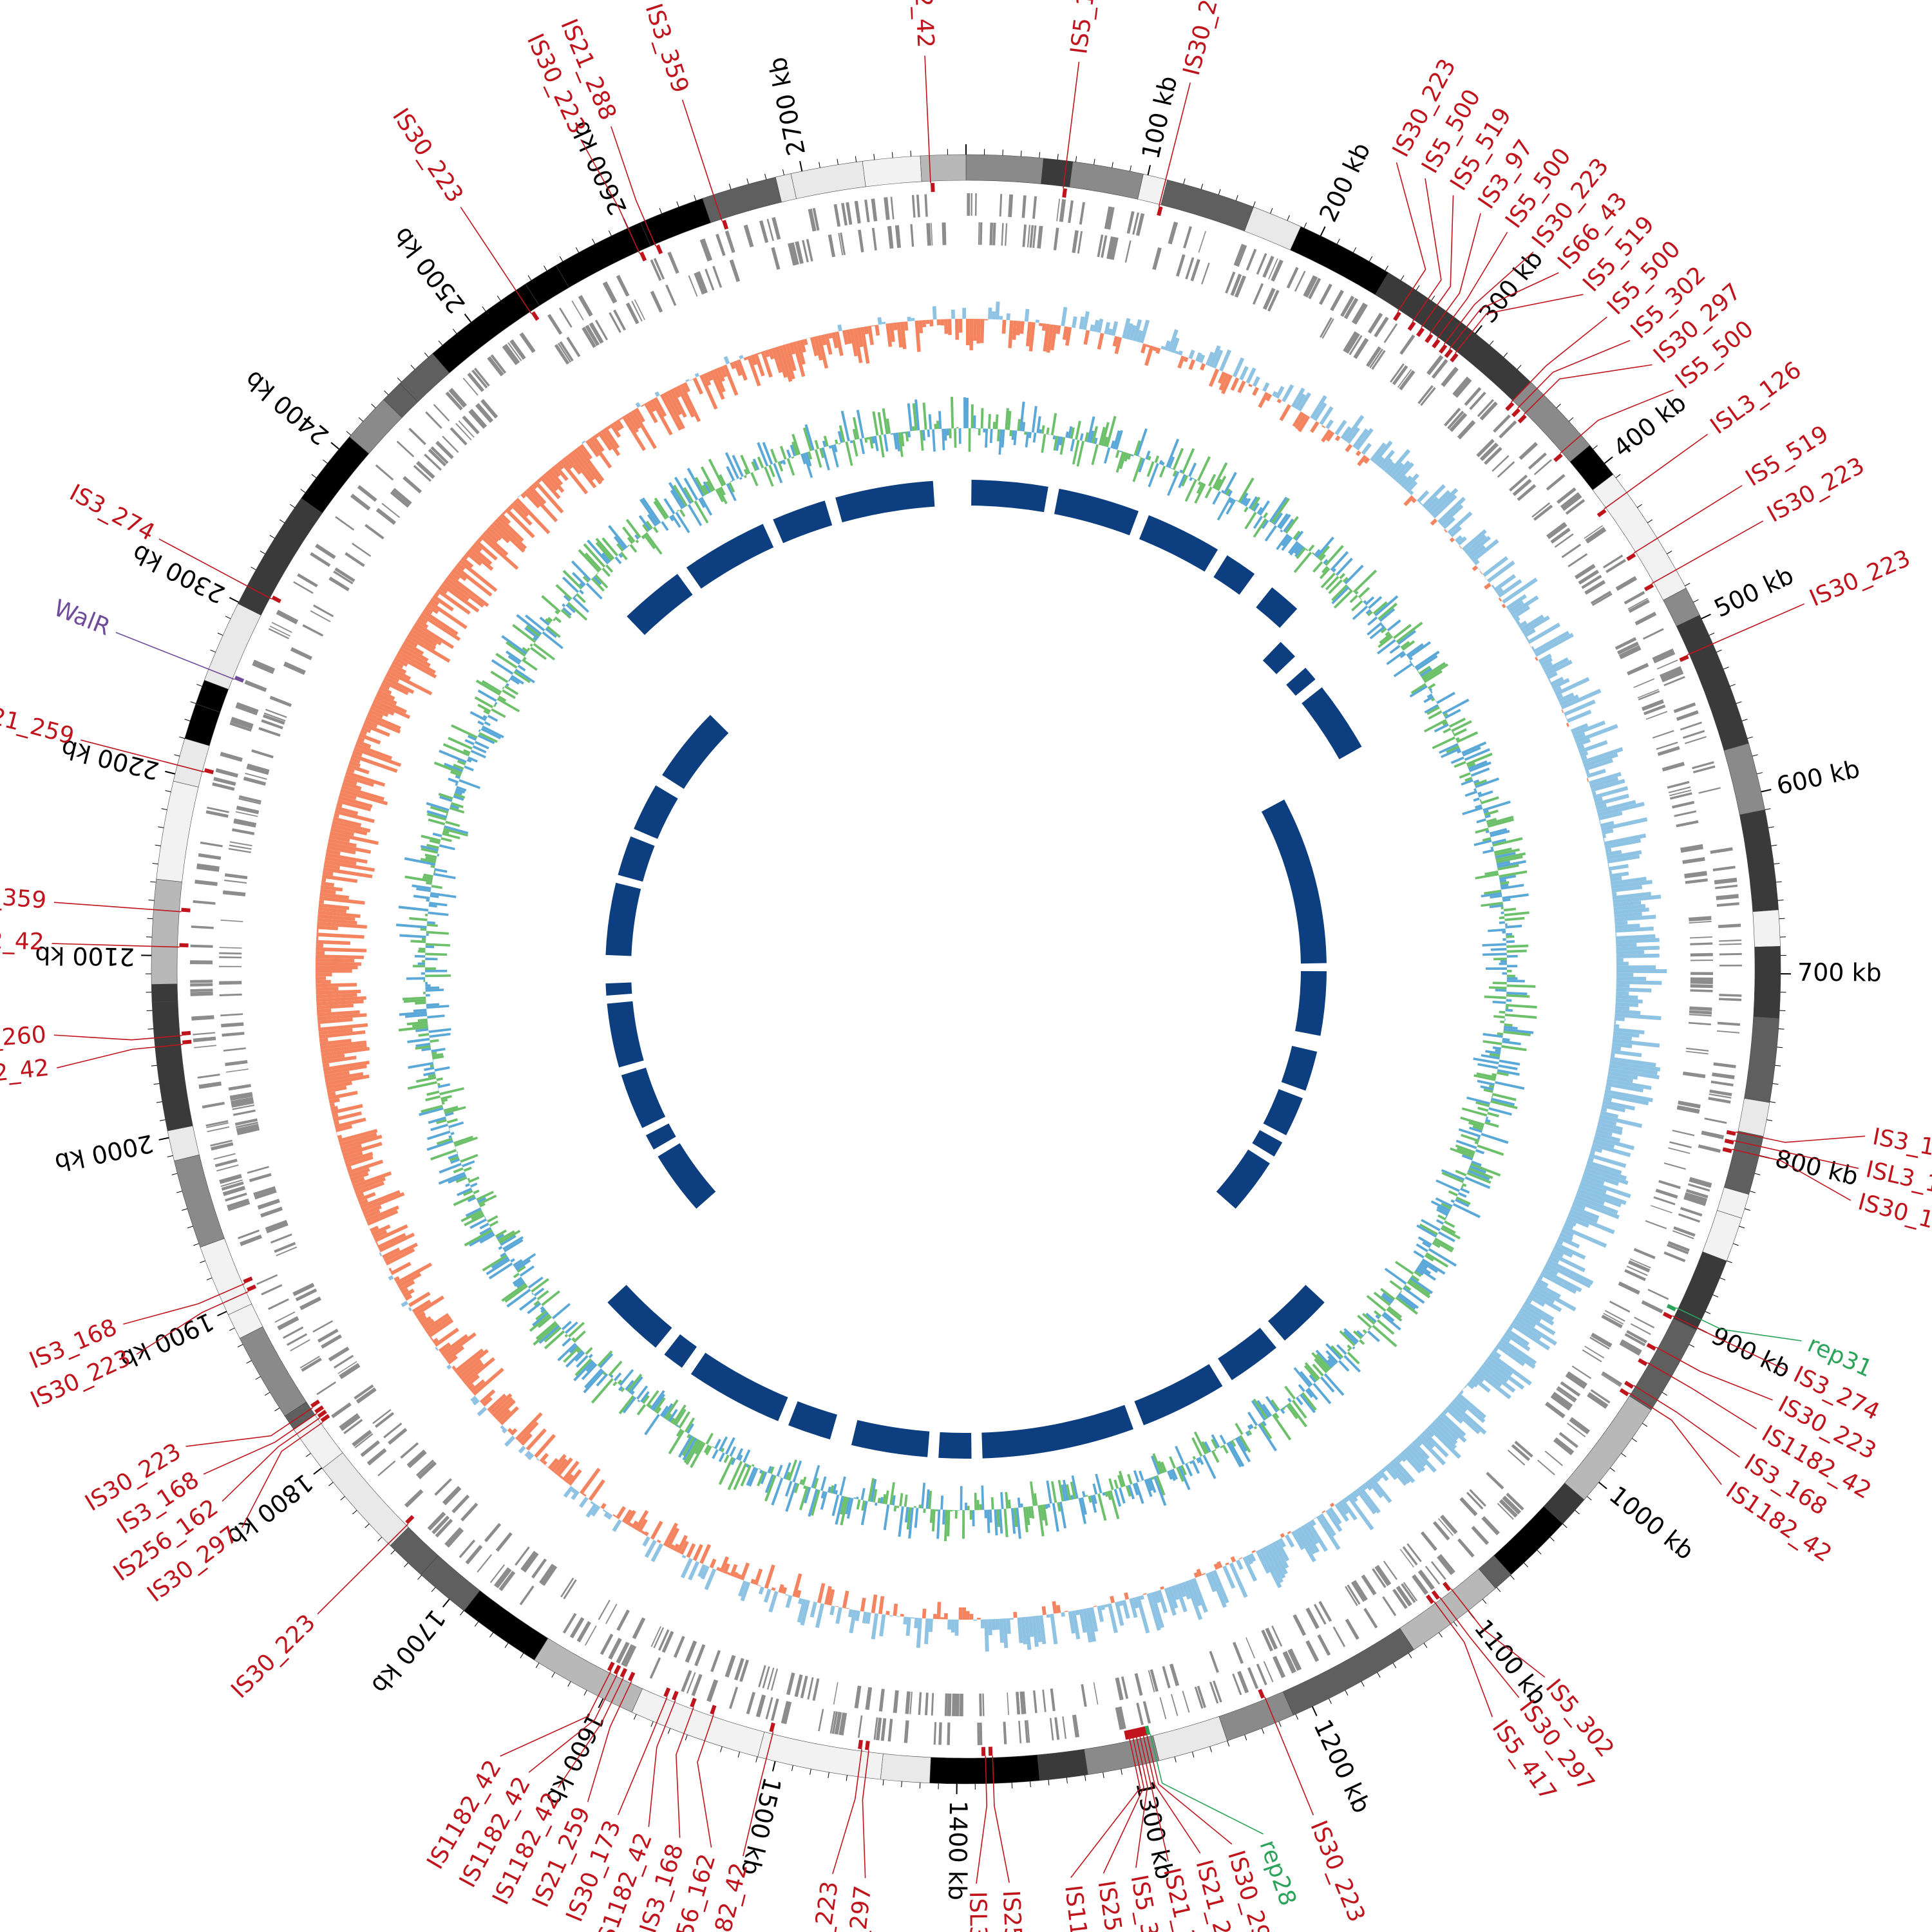 Image resolution: width=1932 pixels, height=1932 pixels. What do you see at coordinates (110, 759) in the screenshot?
I see `tick-label: 2200 kb` at bounding box center [110, 759].